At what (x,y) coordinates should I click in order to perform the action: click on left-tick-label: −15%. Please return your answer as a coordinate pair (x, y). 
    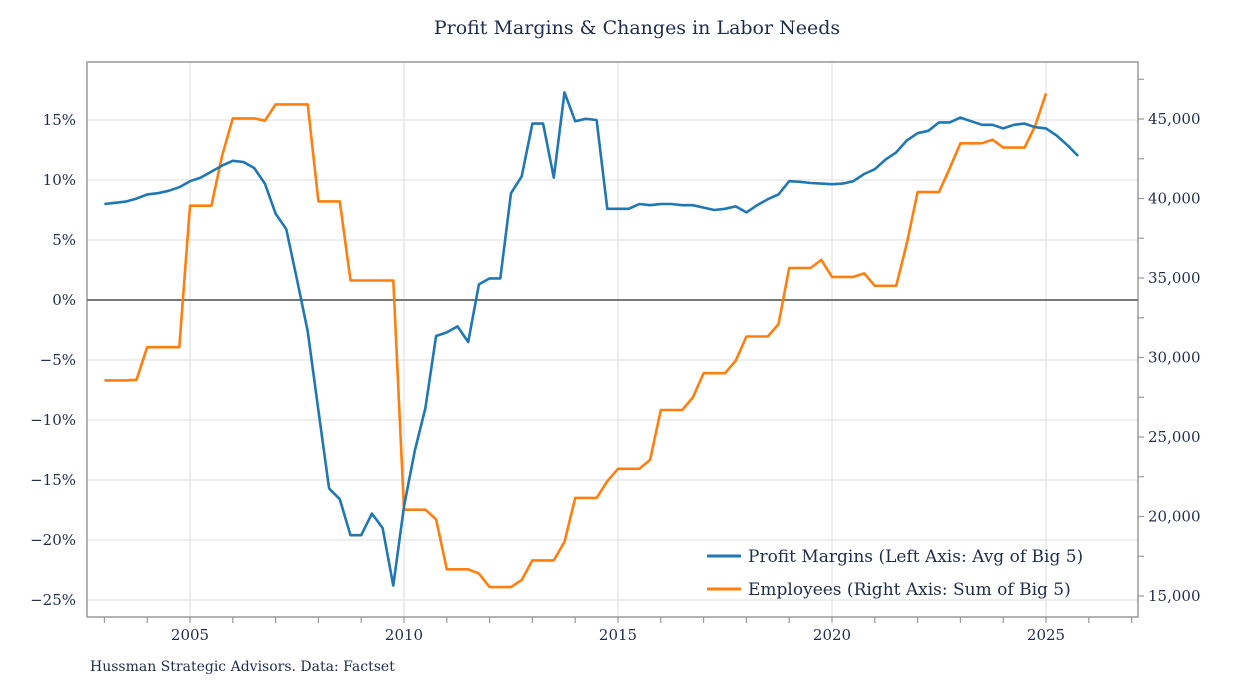
    Looking at the image, I should click on (53, 480).